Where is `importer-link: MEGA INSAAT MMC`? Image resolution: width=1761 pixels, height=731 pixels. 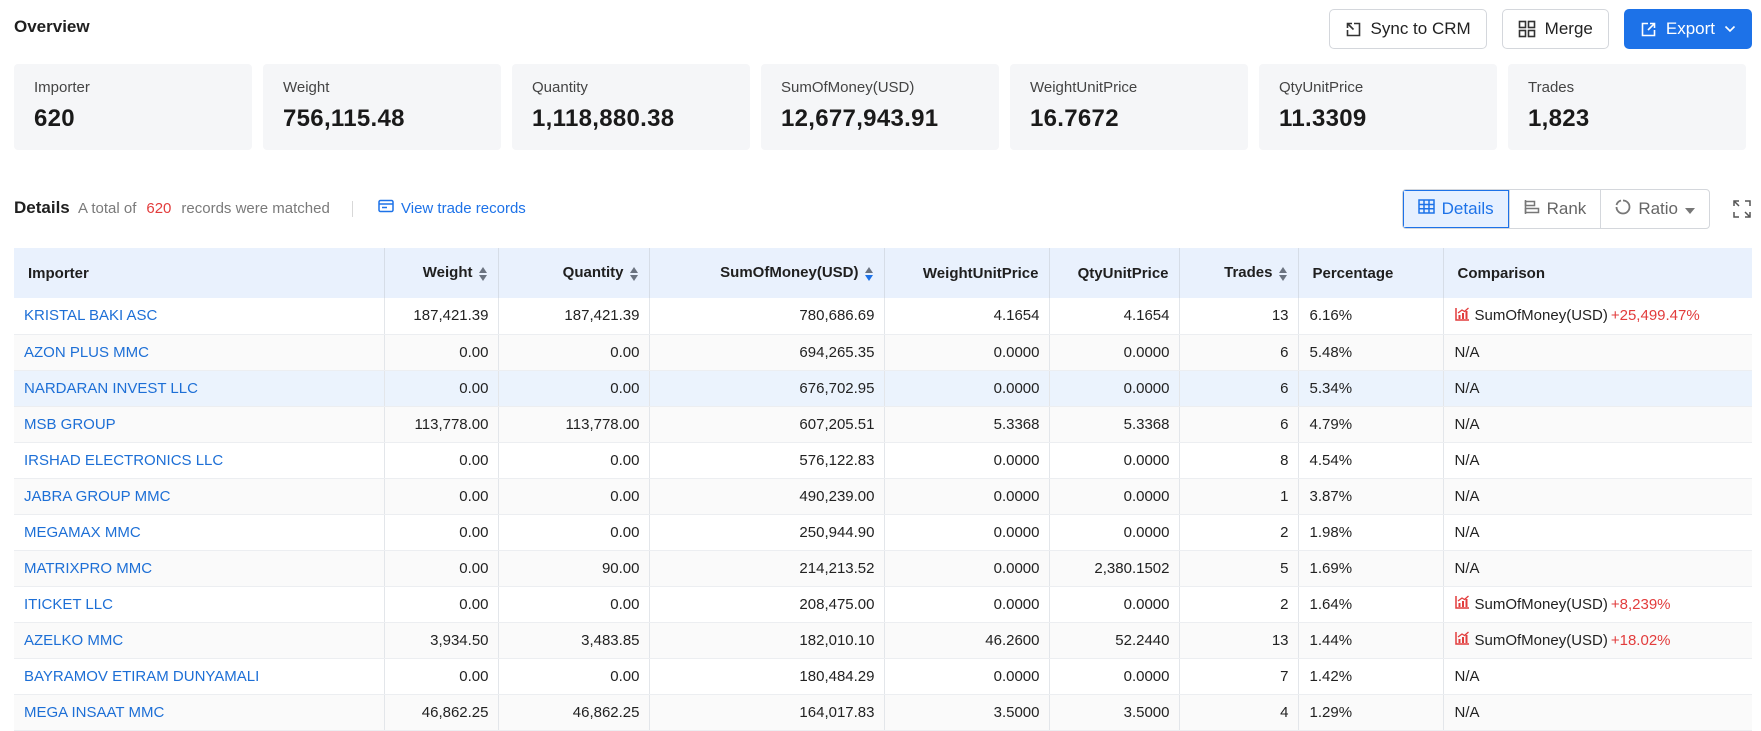
importer-link: MEGA INSAAT MMC is located at coordinates (199, 712).